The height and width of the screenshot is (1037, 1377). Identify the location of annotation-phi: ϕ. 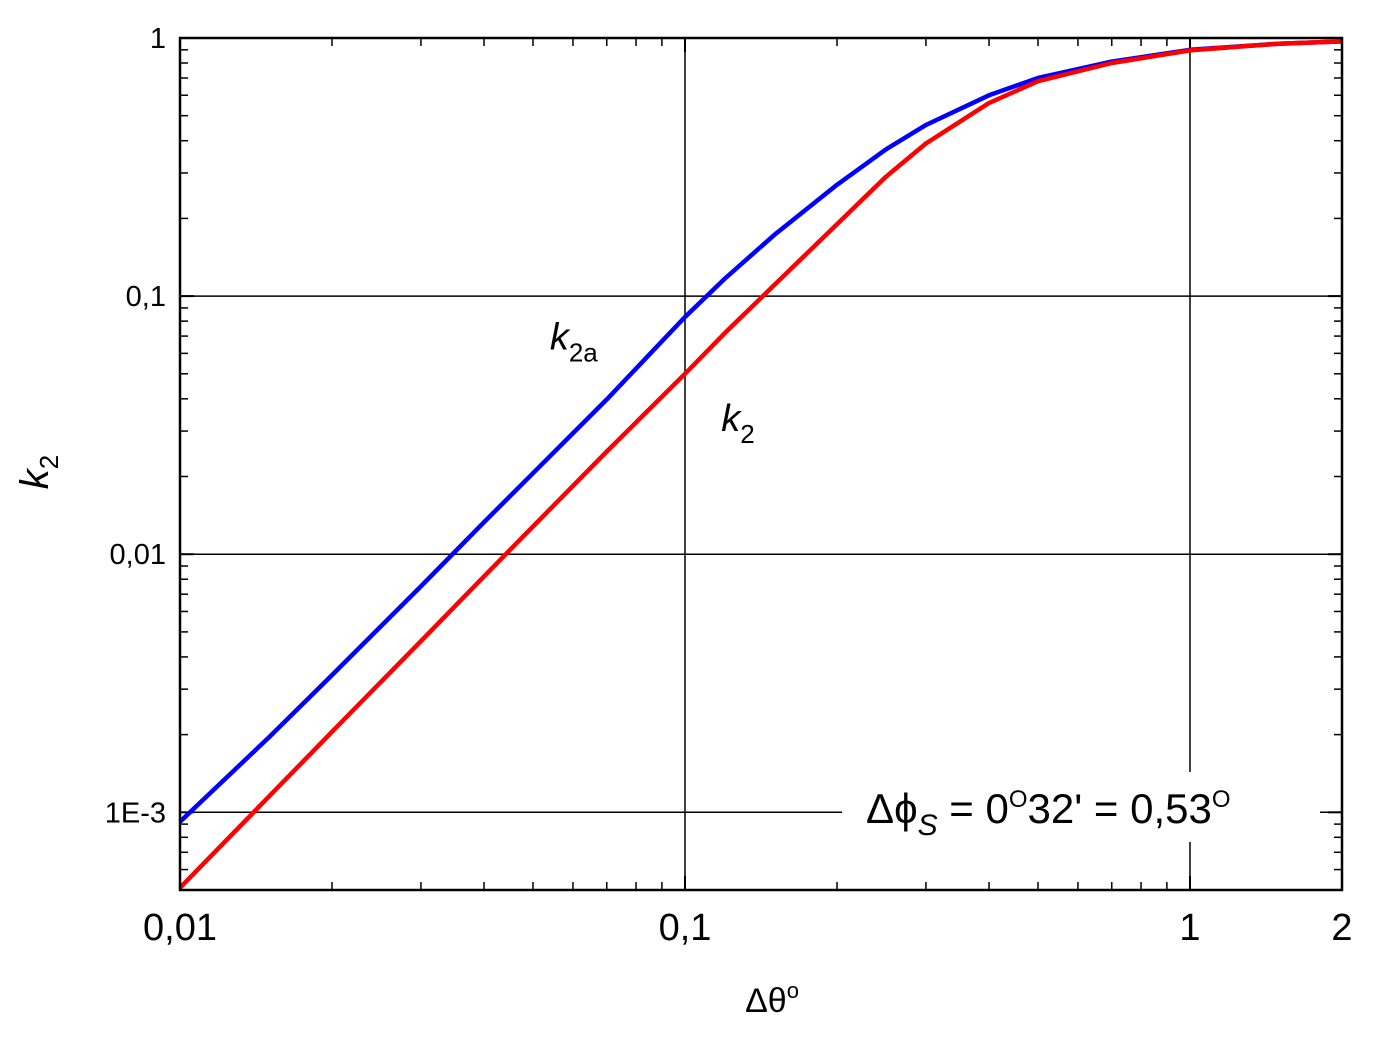
(906, 808).